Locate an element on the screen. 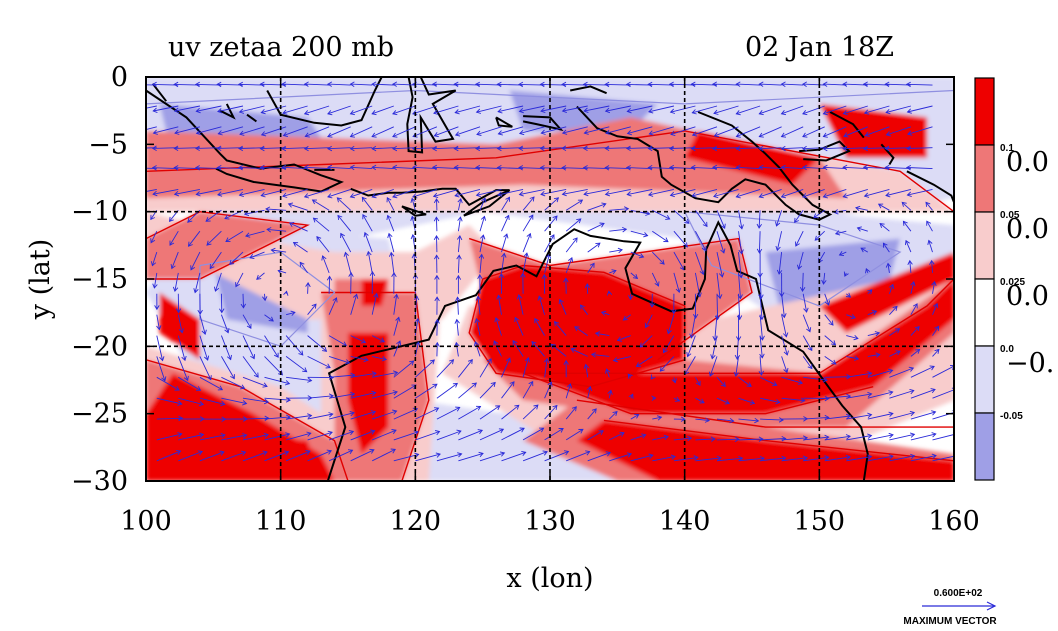  y-tick-label: 0 is located at coordinates (119, 77).